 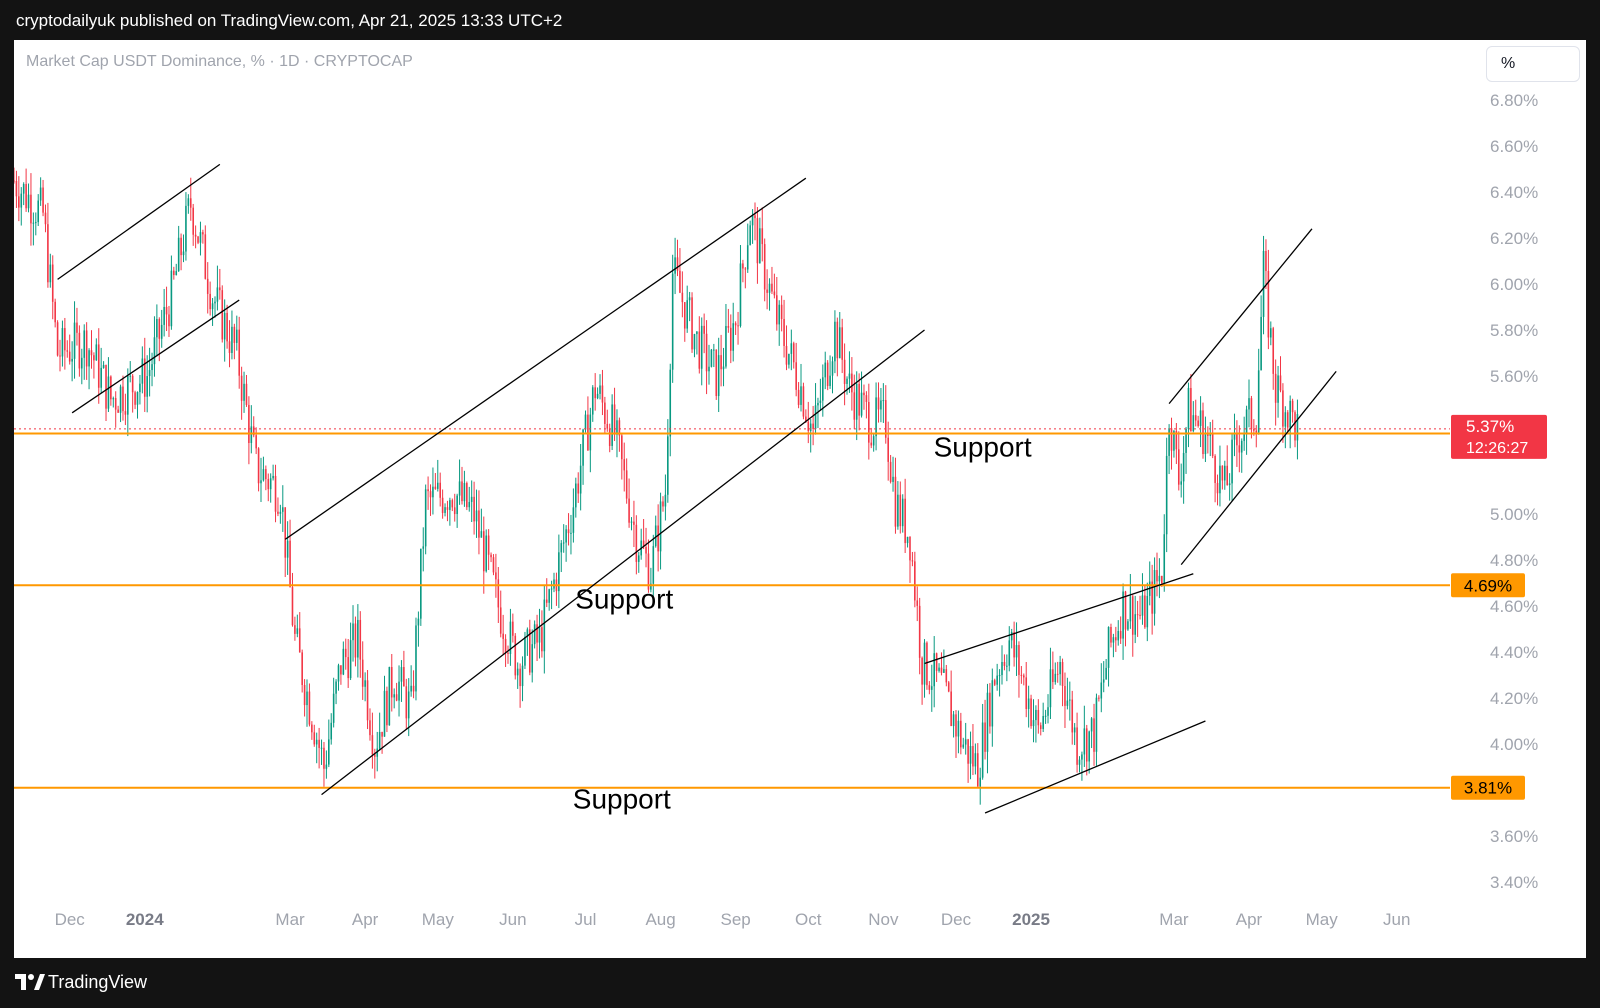 What do you see at coordinates (1174, 919) in the screenshot?
I see `x-tick-label: Mar` at bounding box center [1174, 919].